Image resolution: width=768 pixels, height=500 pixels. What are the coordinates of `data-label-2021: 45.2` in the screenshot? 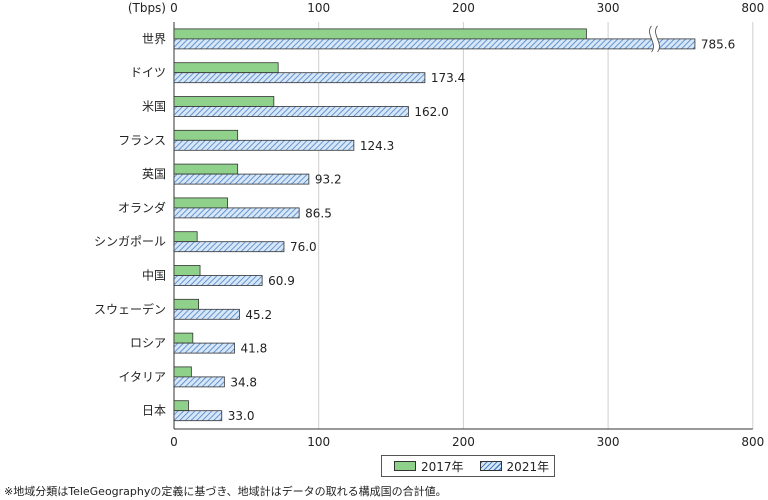 It's located at (258, 315).